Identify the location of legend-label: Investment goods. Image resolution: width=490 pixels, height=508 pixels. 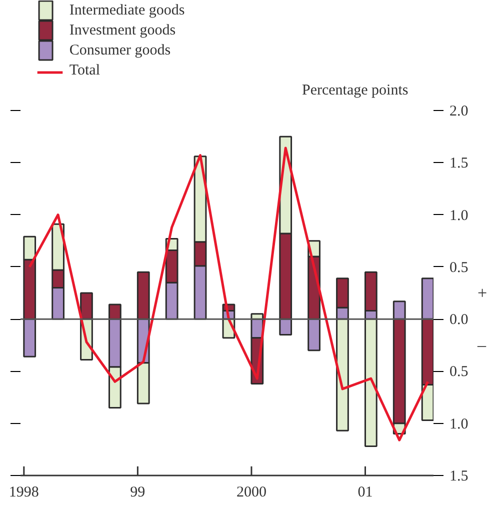
(122, 30).